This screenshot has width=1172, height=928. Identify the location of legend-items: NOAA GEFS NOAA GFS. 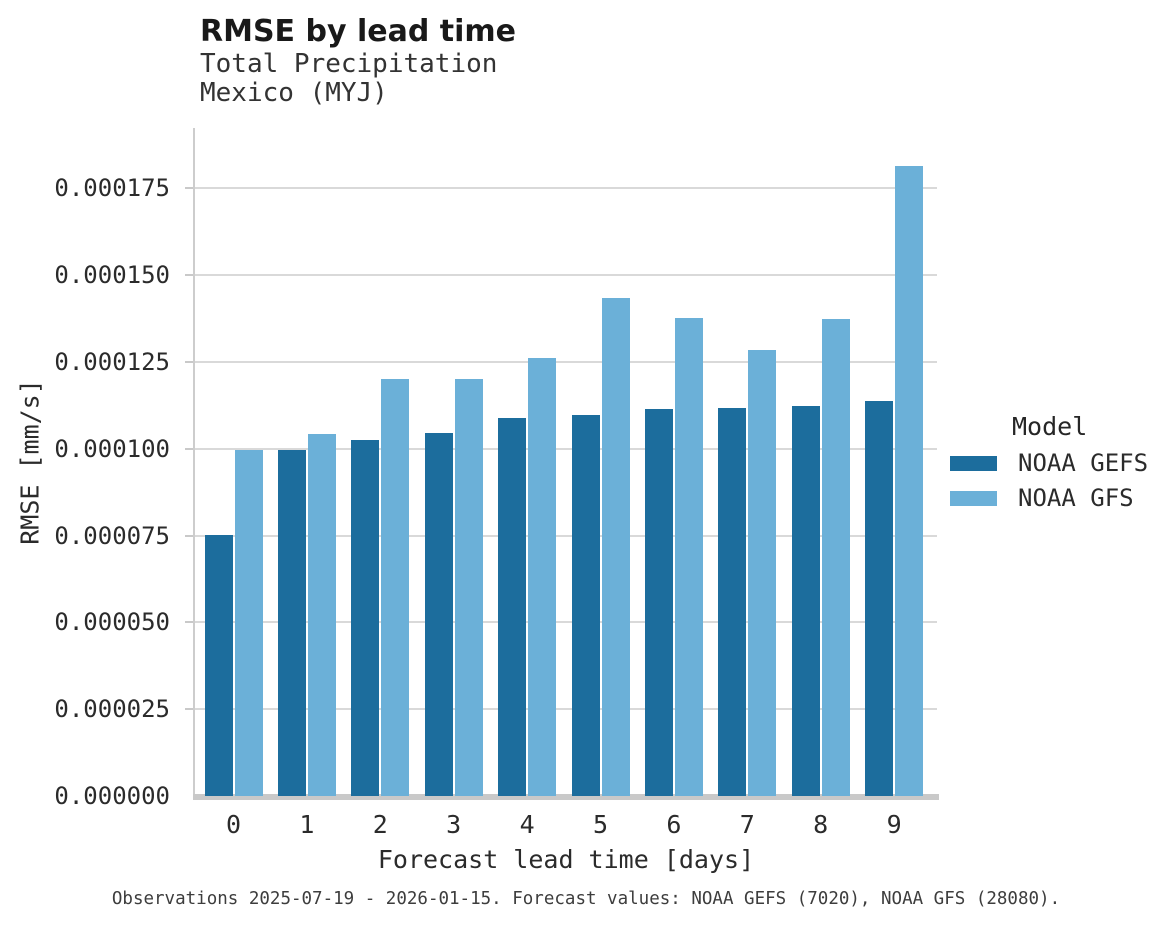
(1061, 480).